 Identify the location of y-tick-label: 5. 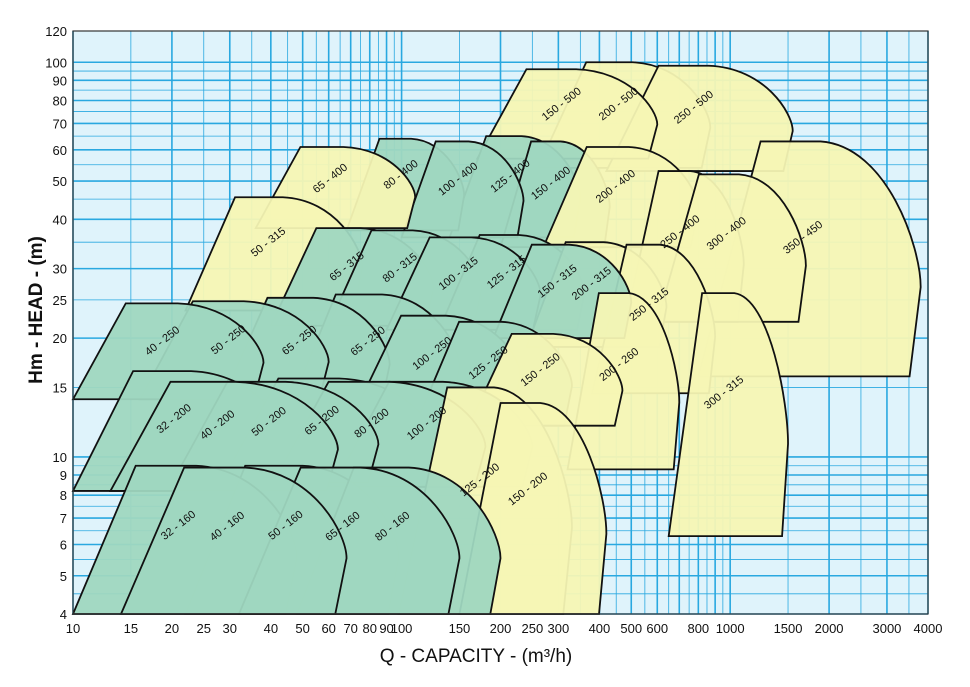
(63, 576).